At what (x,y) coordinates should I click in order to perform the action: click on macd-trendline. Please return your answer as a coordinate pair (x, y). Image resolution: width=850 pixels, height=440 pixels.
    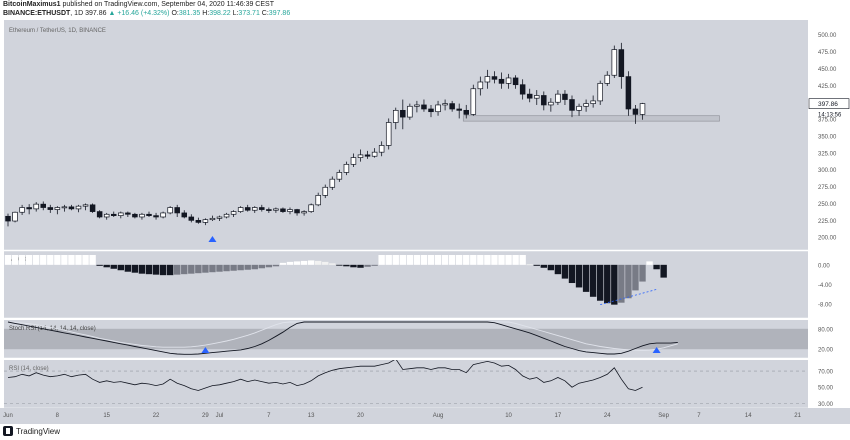
    Looking at the image, I should click on (628, 297).